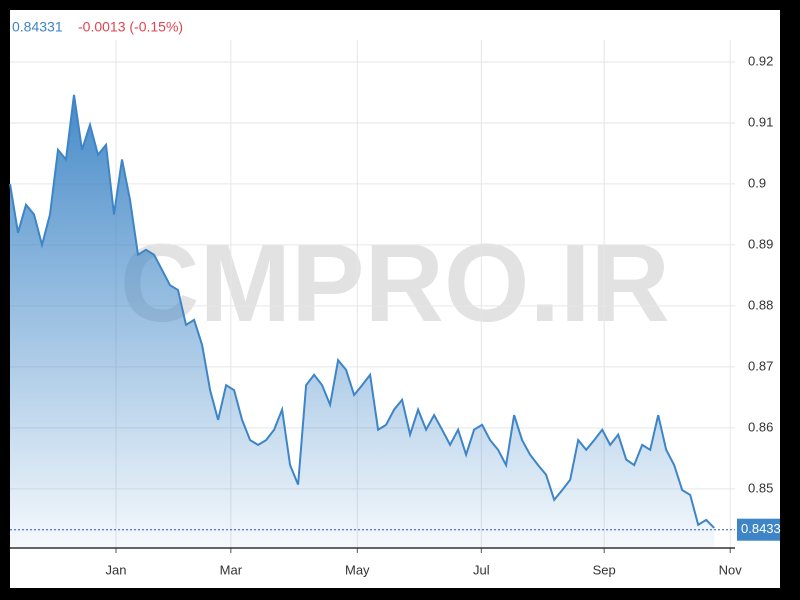 Image resolution: width=800 pixels, height=600 pixels. What do you see at coordinates (604, 569) in the screenshot?
I see `x-tick-label: Sep` at bounding box center [604, 569].